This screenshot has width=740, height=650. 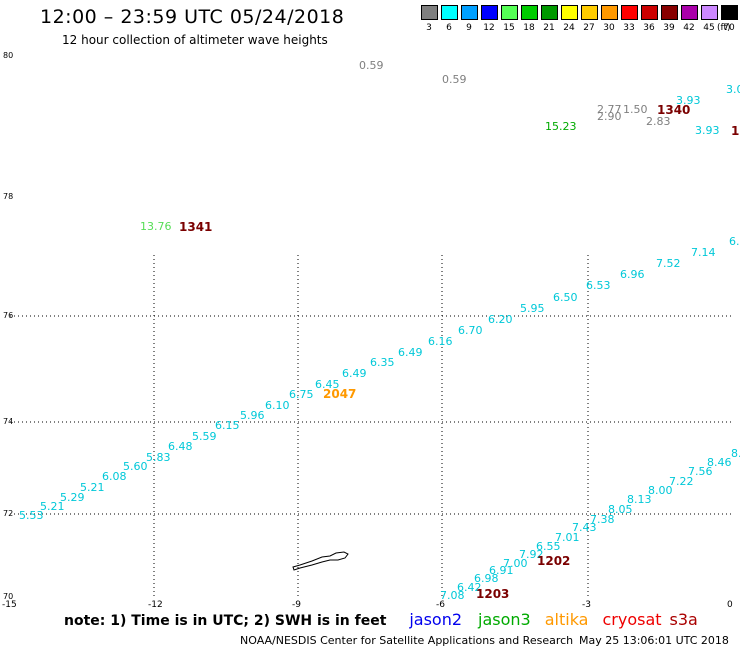 I want to click on wave-height-value: 6.75, so click(x=301, y=394).